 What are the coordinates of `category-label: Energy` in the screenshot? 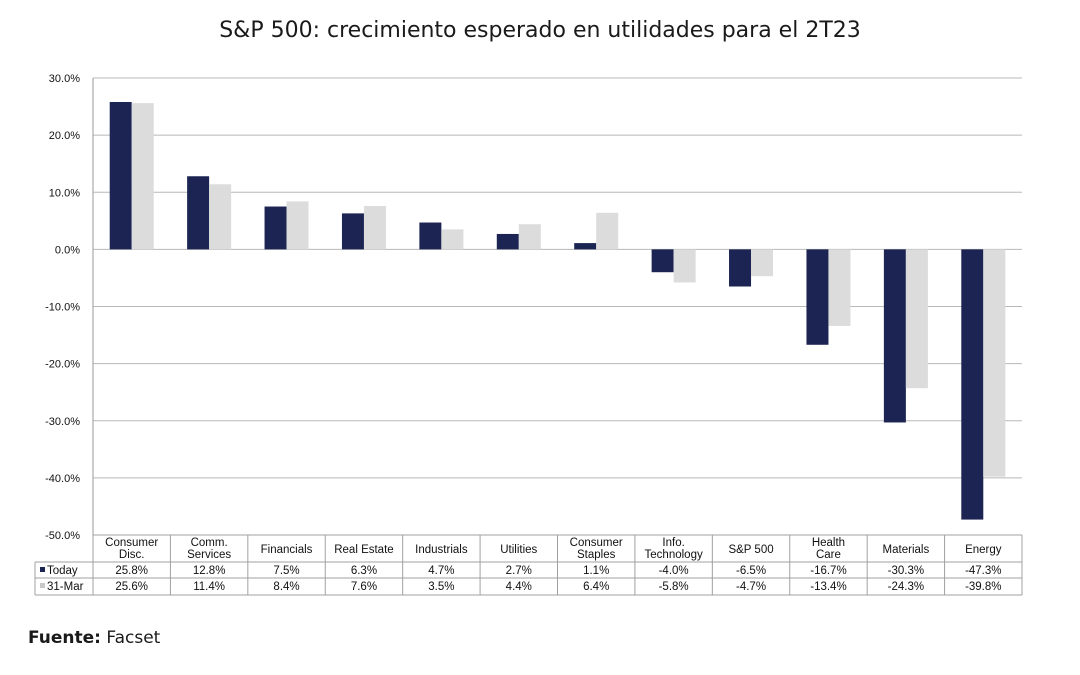 It's located at (983, 550).